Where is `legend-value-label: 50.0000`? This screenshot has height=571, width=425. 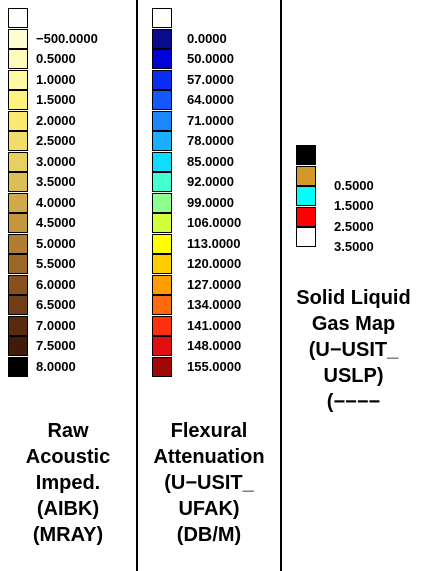
legend-value-label: 50.0000 is located at coordinates (210, 58).